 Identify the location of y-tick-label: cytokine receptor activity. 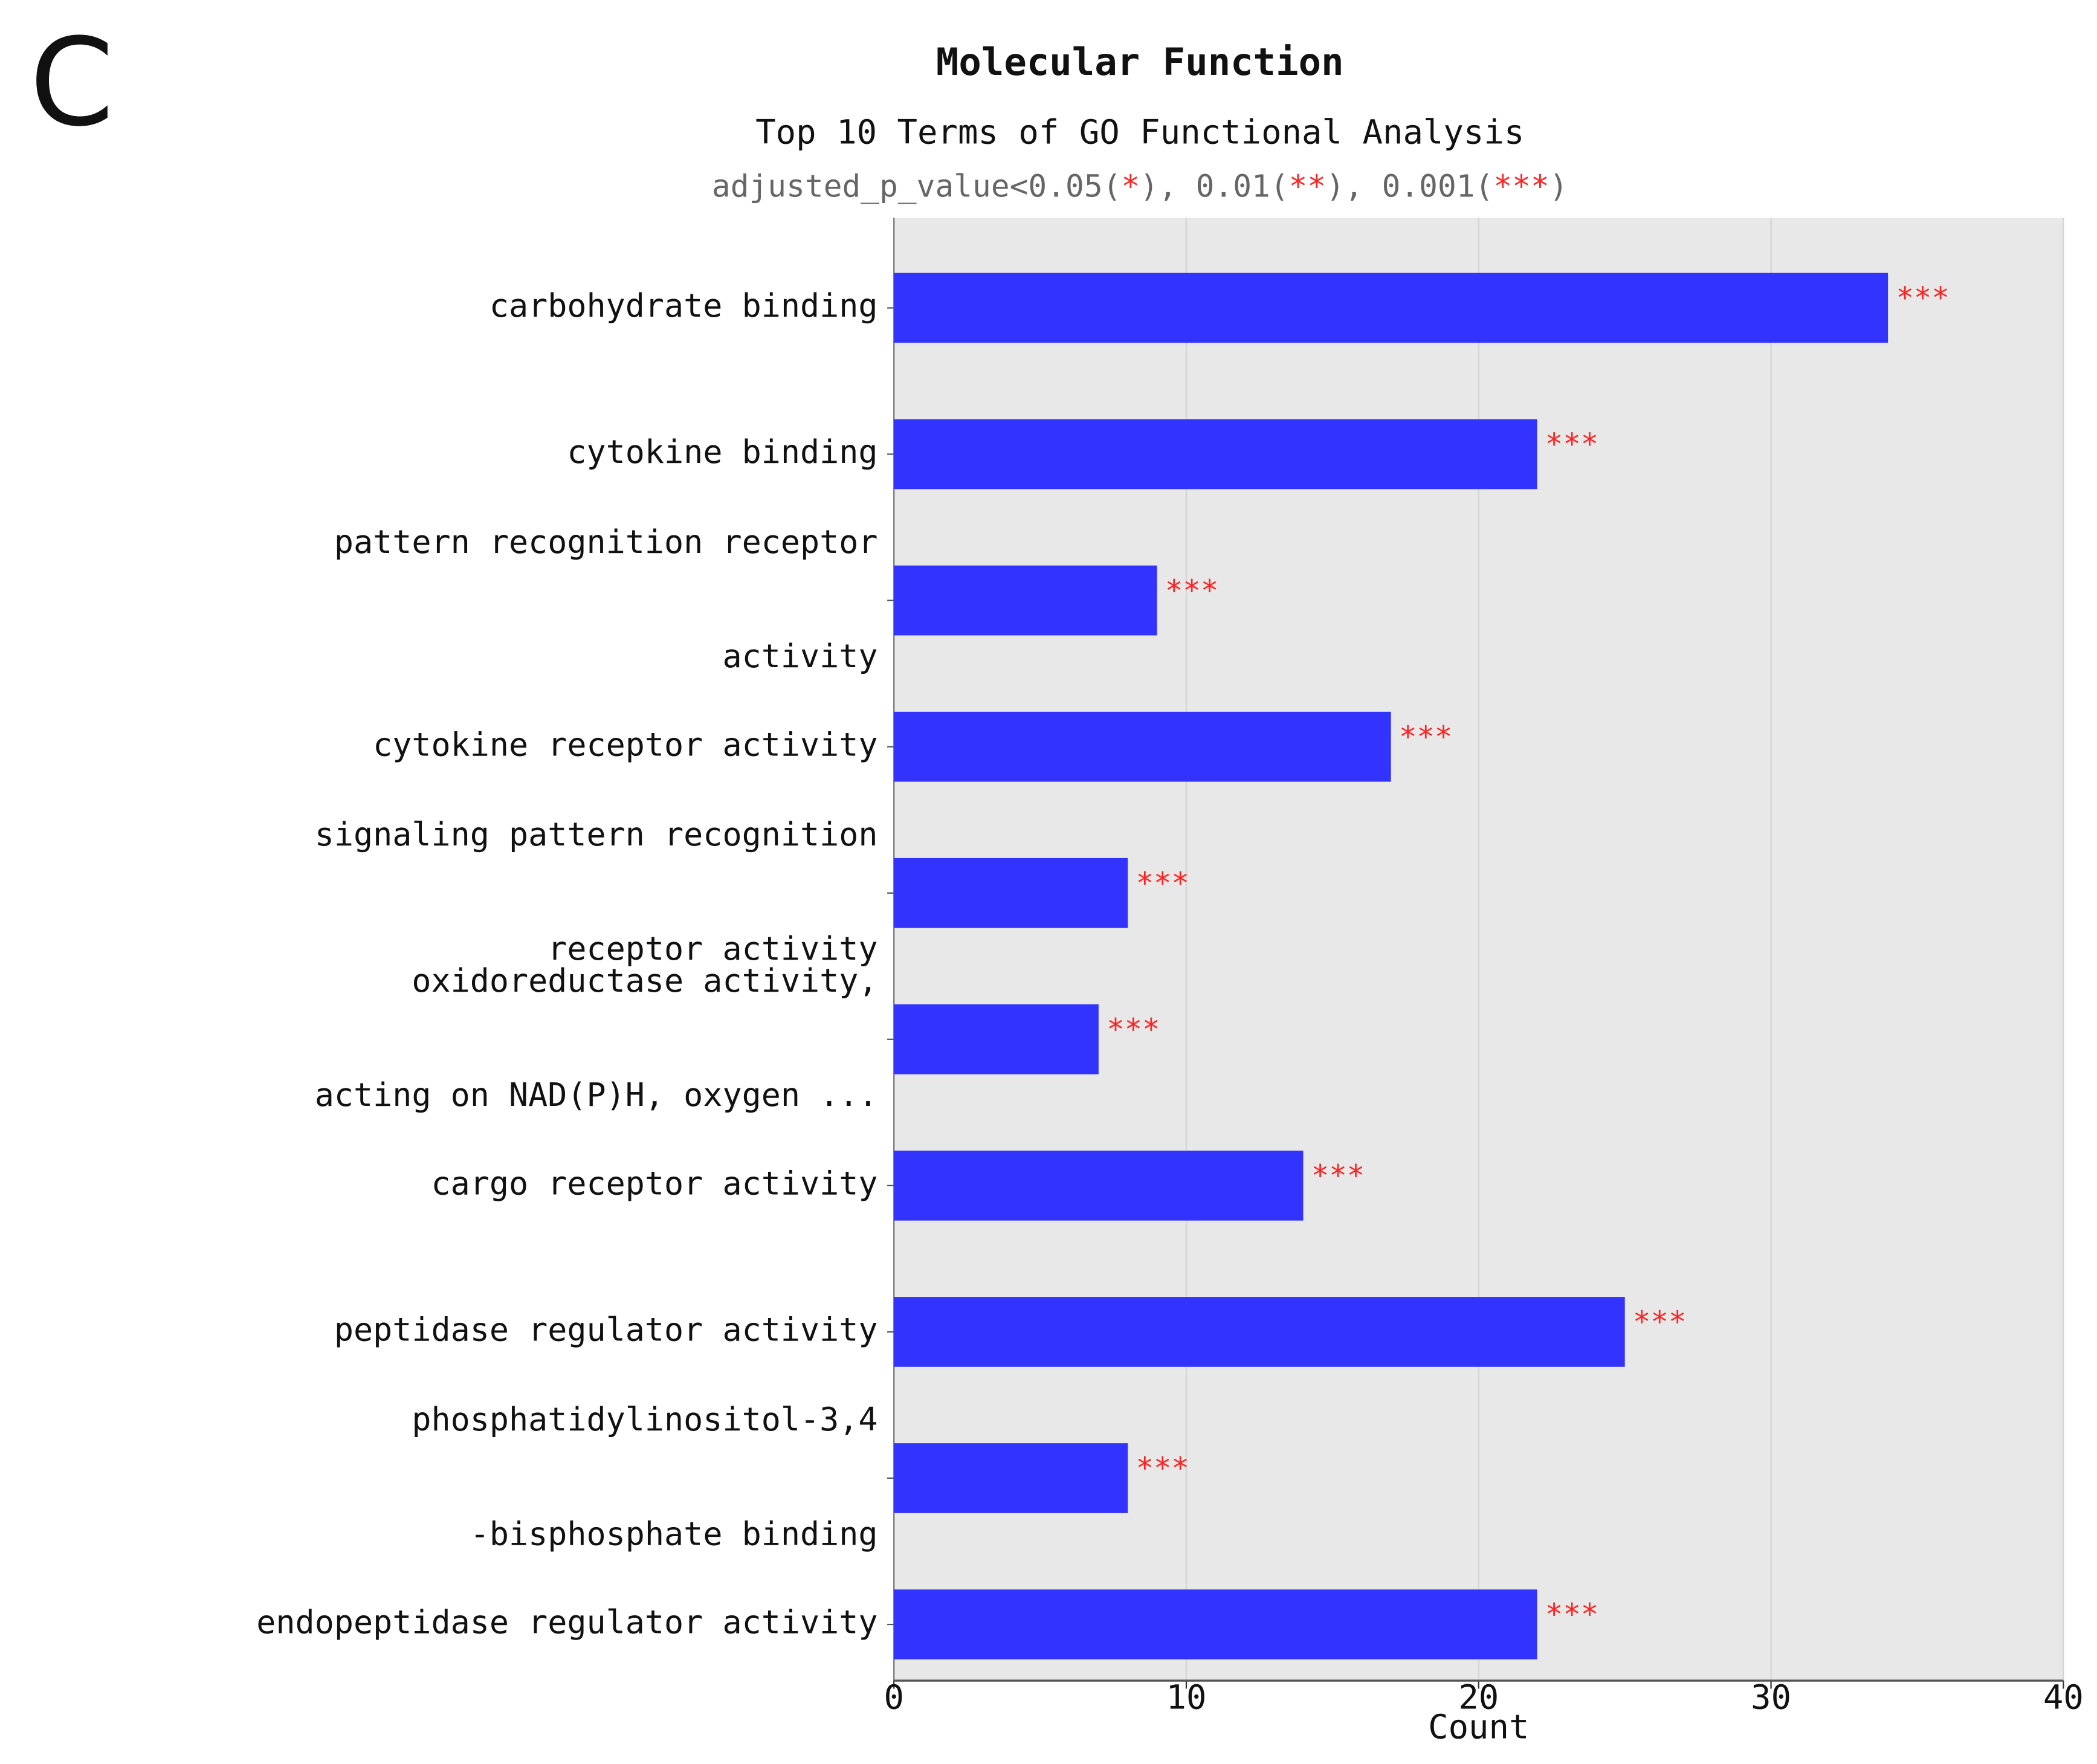
(625, 744).